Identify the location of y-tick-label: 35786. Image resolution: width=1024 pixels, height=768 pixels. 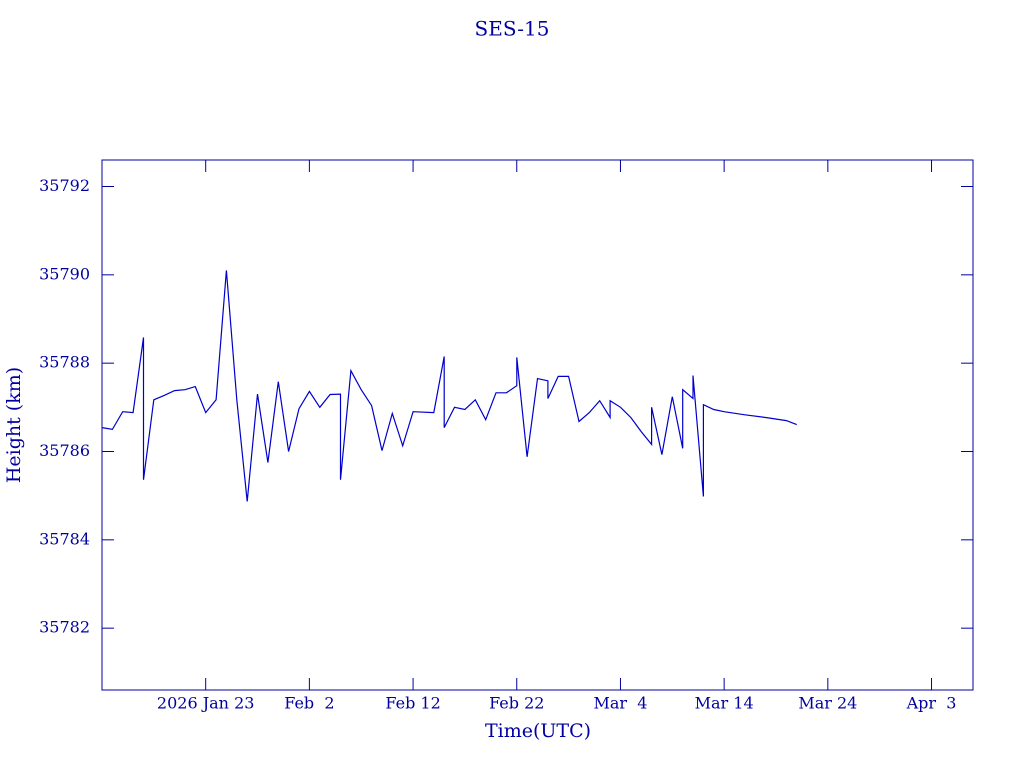
(64, 450).